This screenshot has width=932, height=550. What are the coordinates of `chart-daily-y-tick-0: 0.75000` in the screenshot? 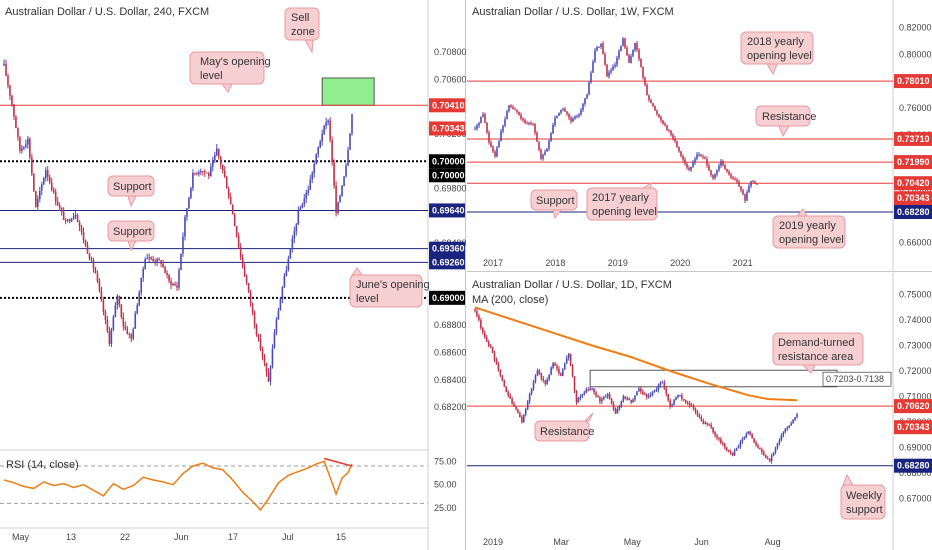 It's located at (915, 295).